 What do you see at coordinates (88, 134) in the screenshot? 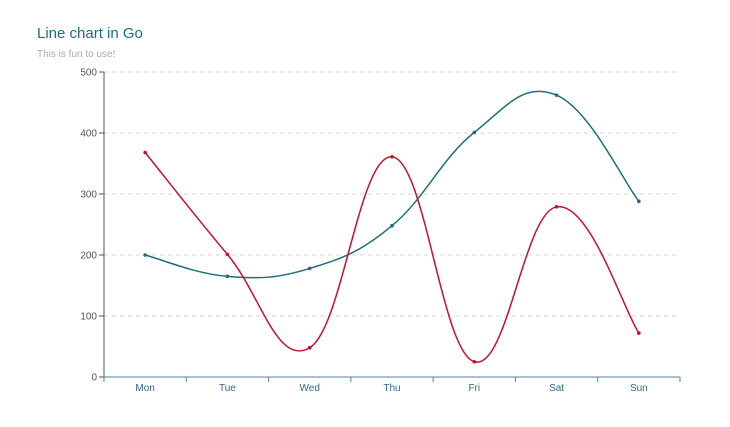
I see `y-tick-label: 400` at bounding box center [88, 134].